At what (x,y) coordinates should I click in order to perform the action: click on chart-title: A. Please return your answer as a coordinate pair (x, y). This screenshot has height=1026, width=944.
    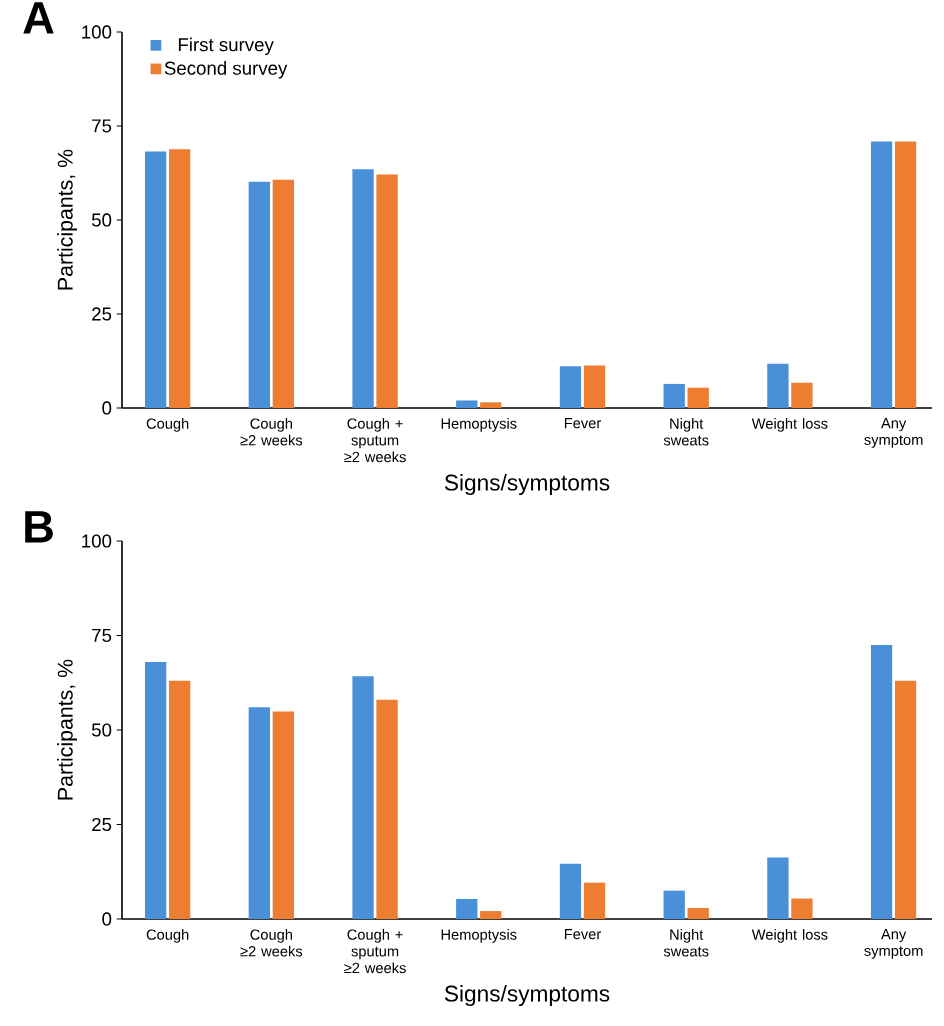
    Looking at the image, I should click on (38, 18).